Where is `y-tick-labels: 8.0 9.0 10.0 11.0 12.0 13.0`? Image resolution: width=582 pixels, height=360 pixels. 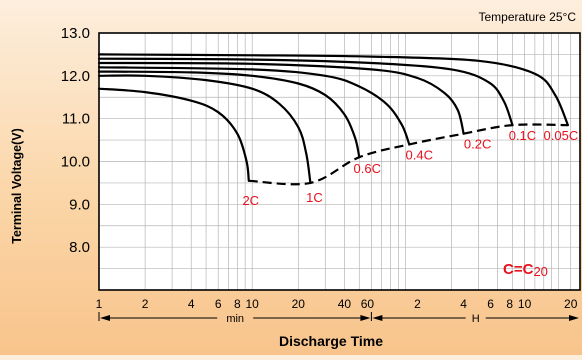
y-tick-labels: 8.0 9.0 10.0 11.0 12.0 13.0 is located at coordinates (75, 140).